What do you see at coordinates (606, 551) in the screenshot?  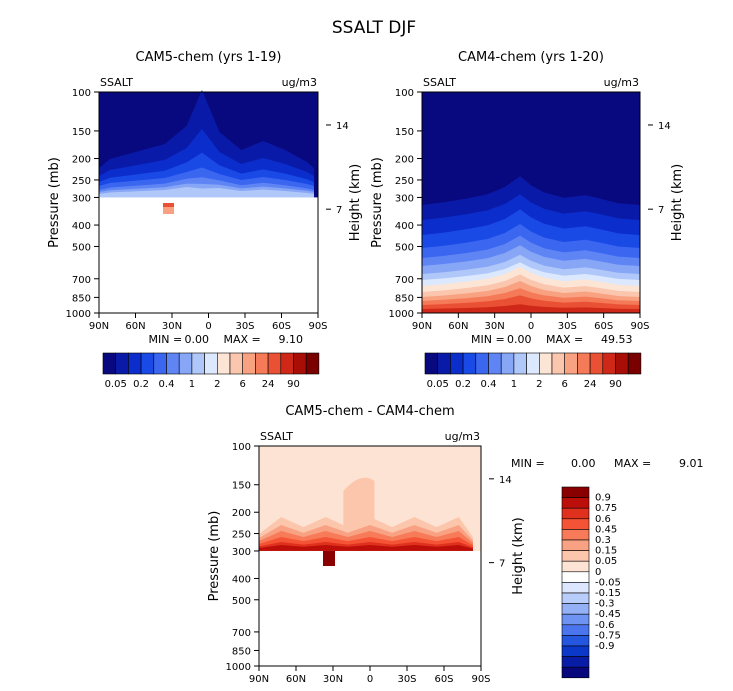 I see `colorbar-label: 0.15` at bounding box center [606, 551].